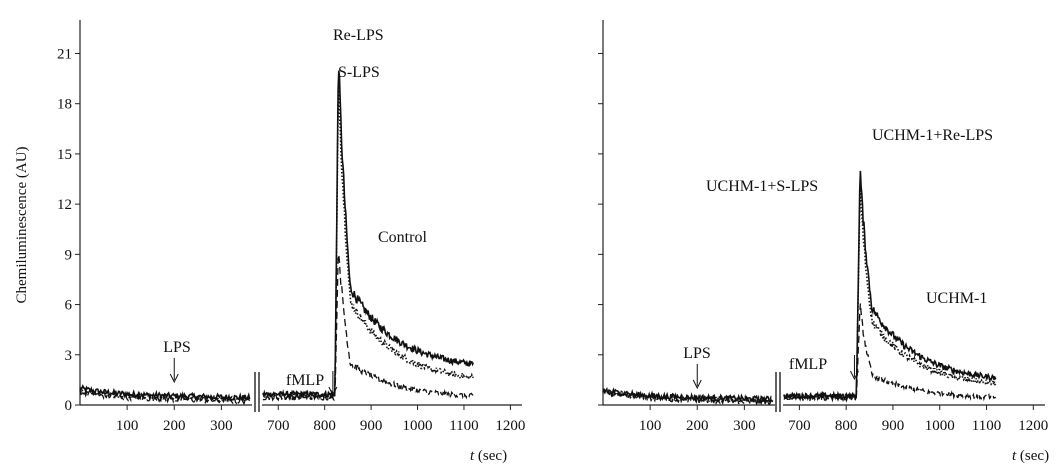  What do you see at coordinates (64, 105) in the screenshot?
I see `y-tick-label: 18` at bounding box center [64, 105].